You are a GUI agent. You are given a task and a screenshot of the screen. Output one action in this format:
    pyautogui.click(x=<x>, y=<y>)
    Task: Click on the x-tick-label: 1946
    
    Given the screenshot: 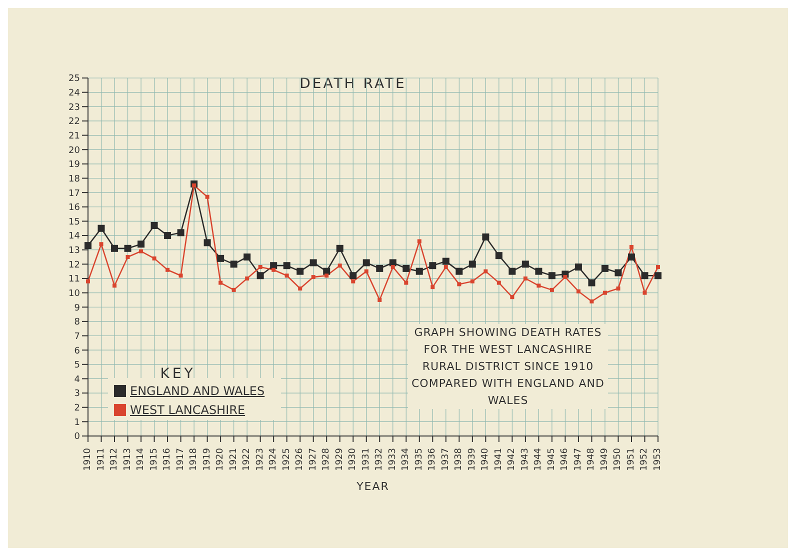 What is the action you would take?
    pyautogui.click(x=565, y=459)
    